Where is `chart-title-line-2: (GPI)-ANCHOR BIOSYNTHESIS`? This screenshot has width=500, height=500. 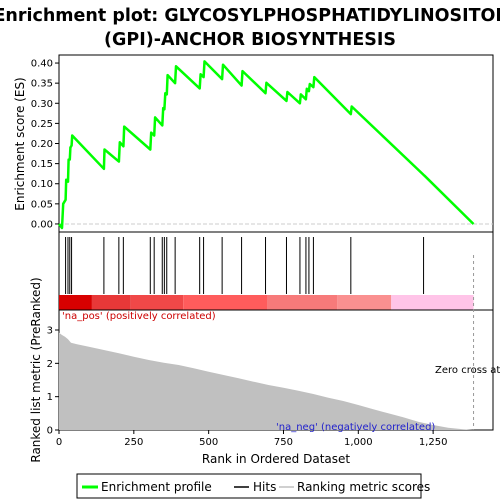 chart-title-line-2: (GPI)-ANCHOR BIOSYNTHESIS is located at coordinates (250, 40).